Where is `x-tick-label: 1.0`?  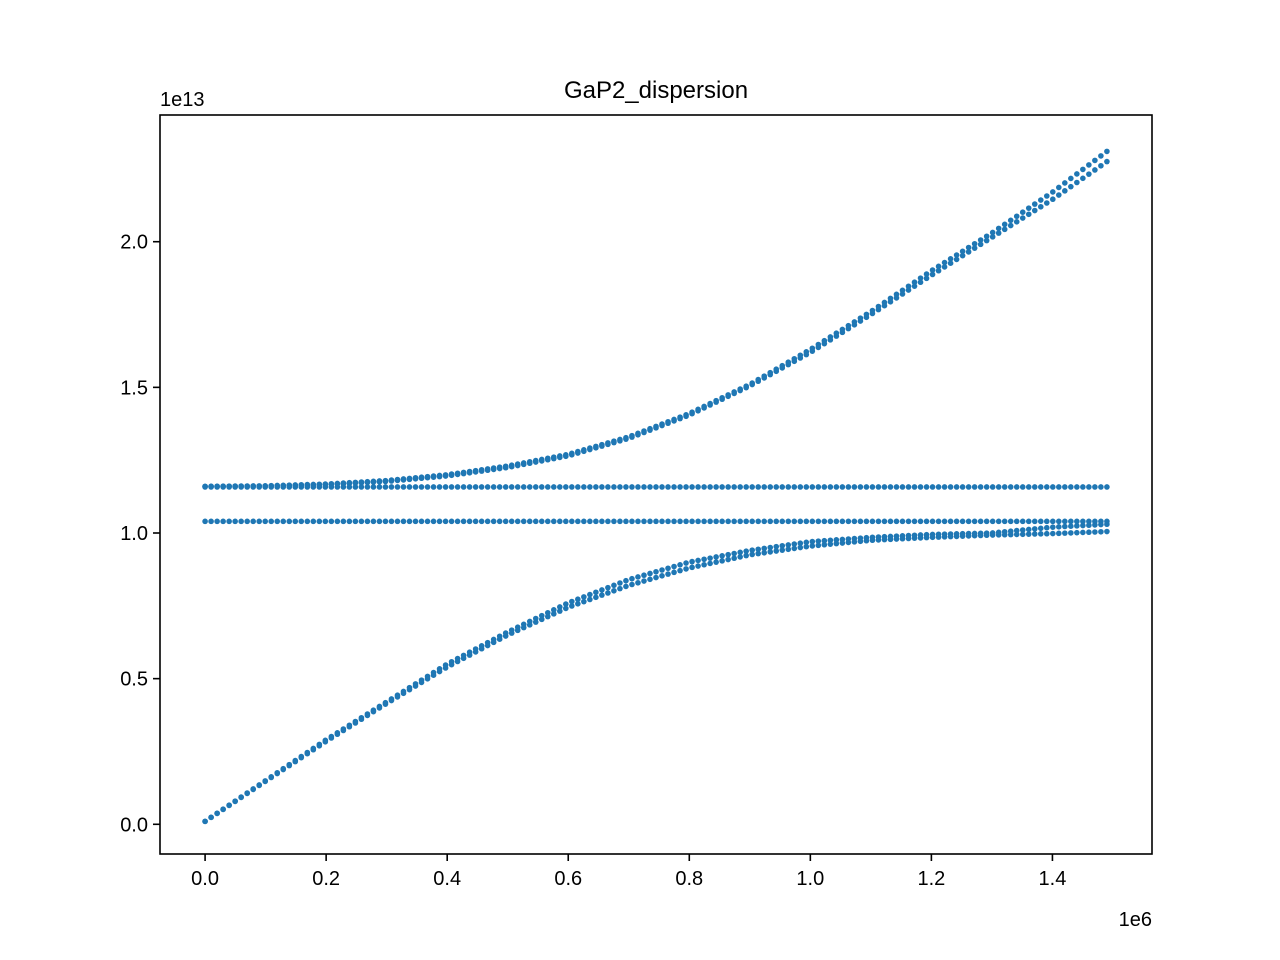
x-tick-label: 1.0 is located at coordinates (810, 879).